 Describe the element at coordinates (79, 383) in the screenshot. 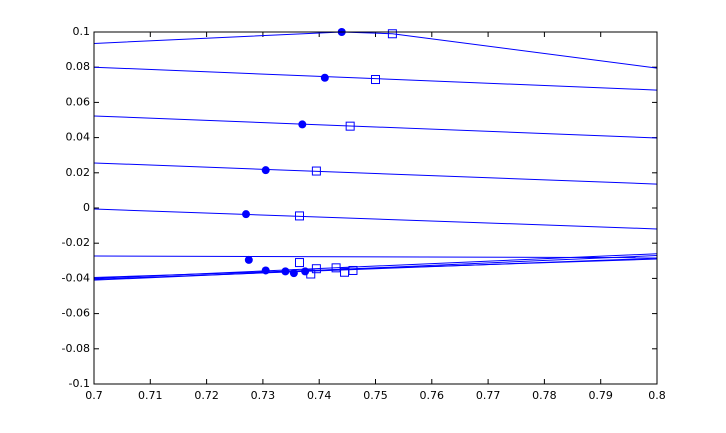

I see `y-tick-label: -0.1` at that location.